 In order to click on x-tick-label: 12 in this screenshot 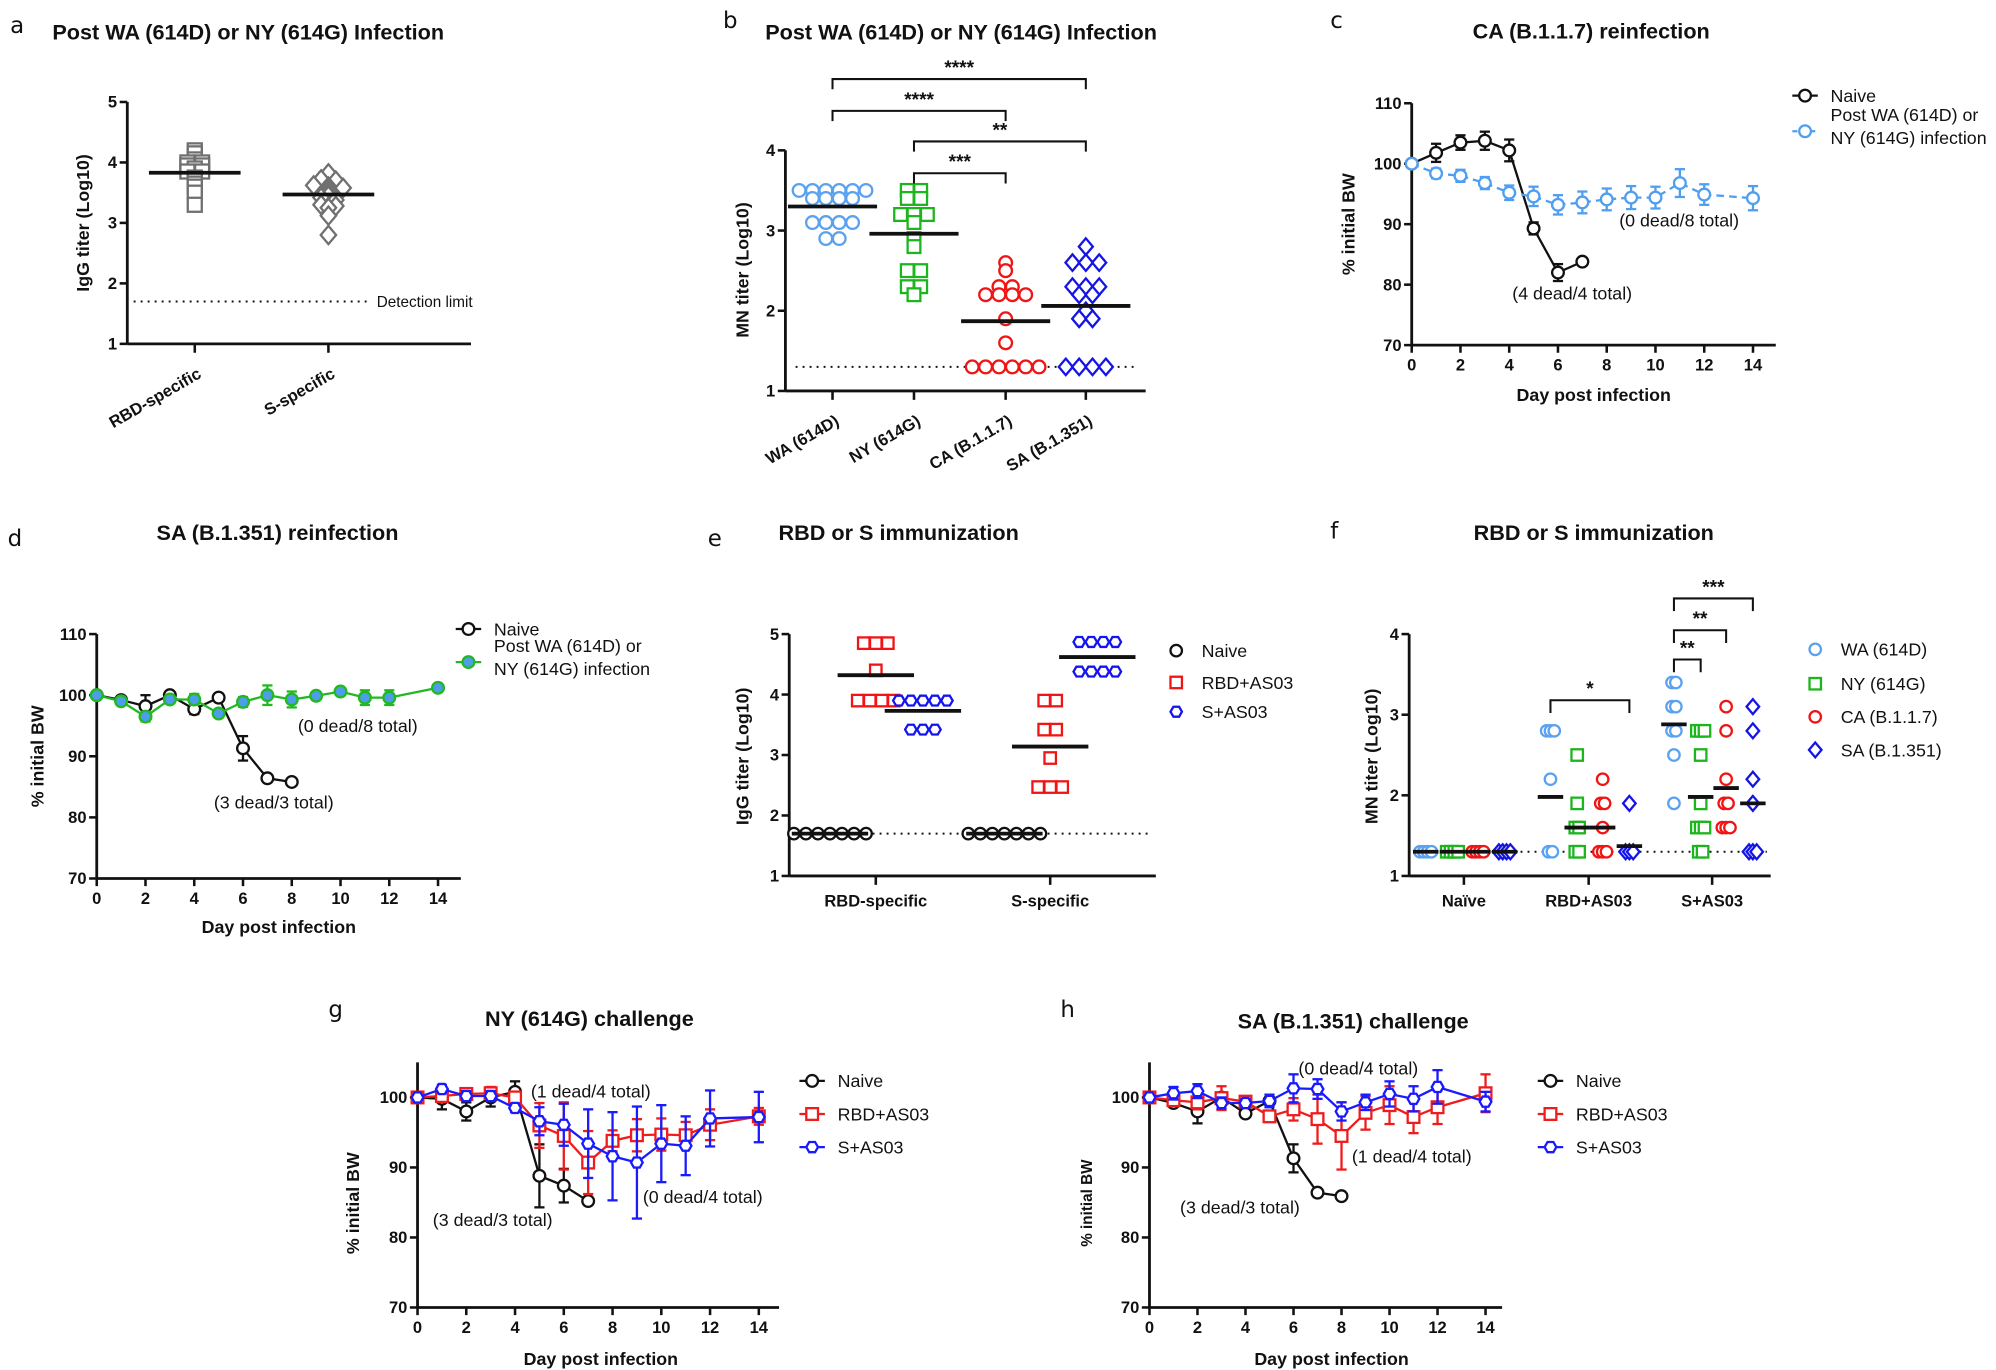, I will do `click(710, 1327)`.